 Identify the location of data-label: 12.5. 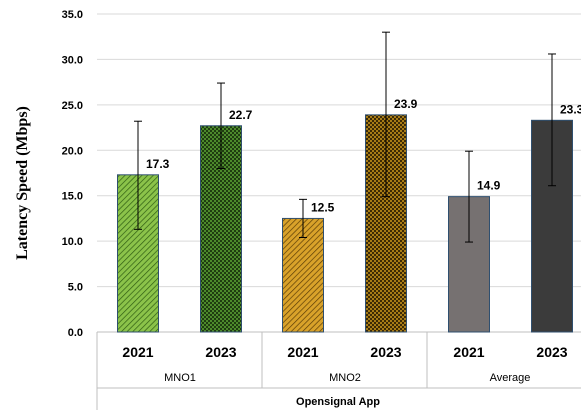
(323, 207).